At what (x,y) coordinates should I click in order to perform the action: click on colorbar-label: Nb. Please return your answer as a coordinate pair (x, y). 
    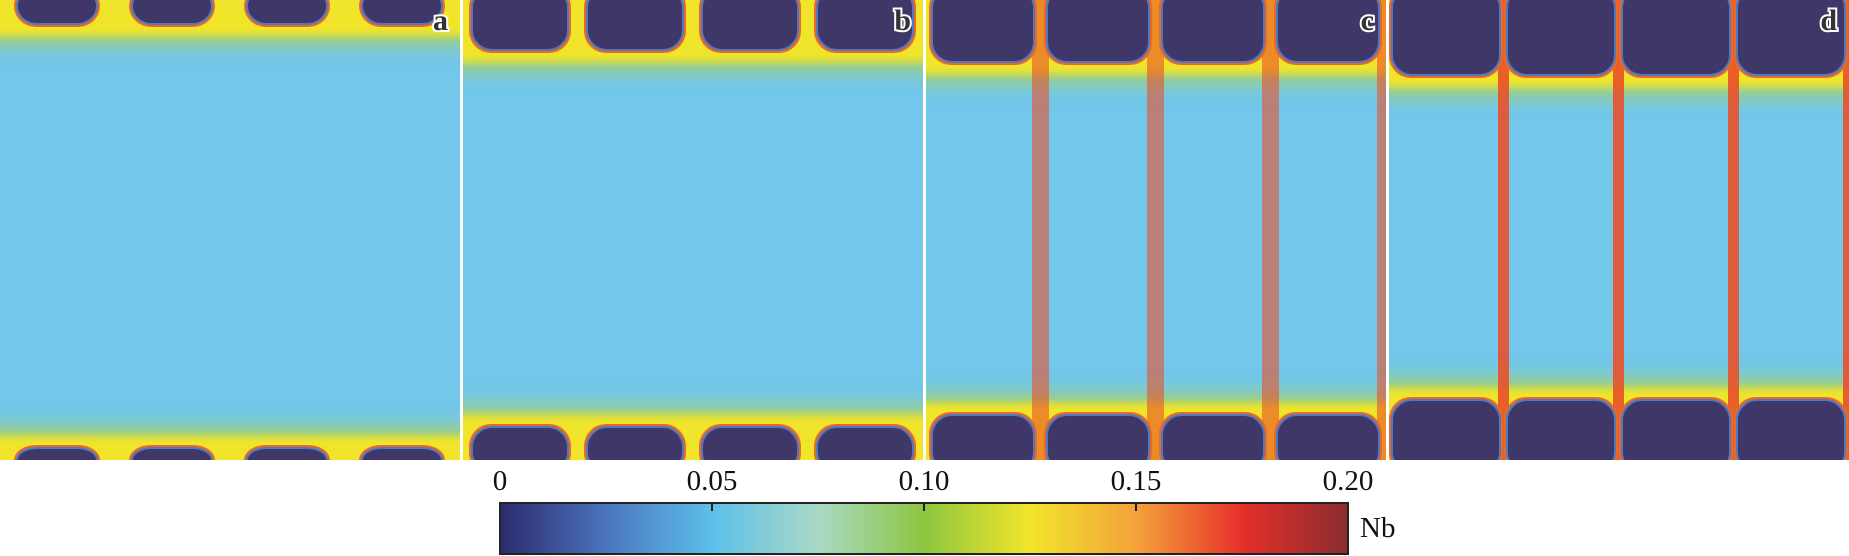
    Looking at the image, I should click on (1377, 528).